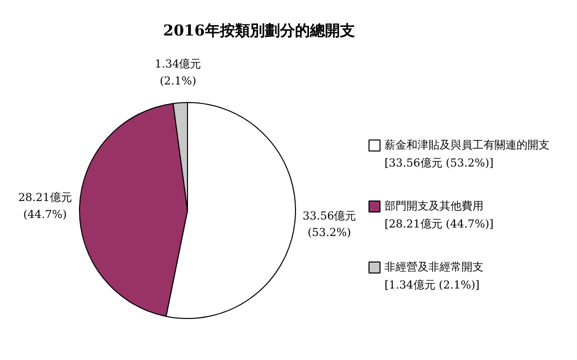  What do you see at coordinates (467, 154) in the screenshot?
I see `legend-label: 薪金和津貼及與員工有關連的開支 [33.56億元 (53.2%)]` at bounding box center [467, 154].